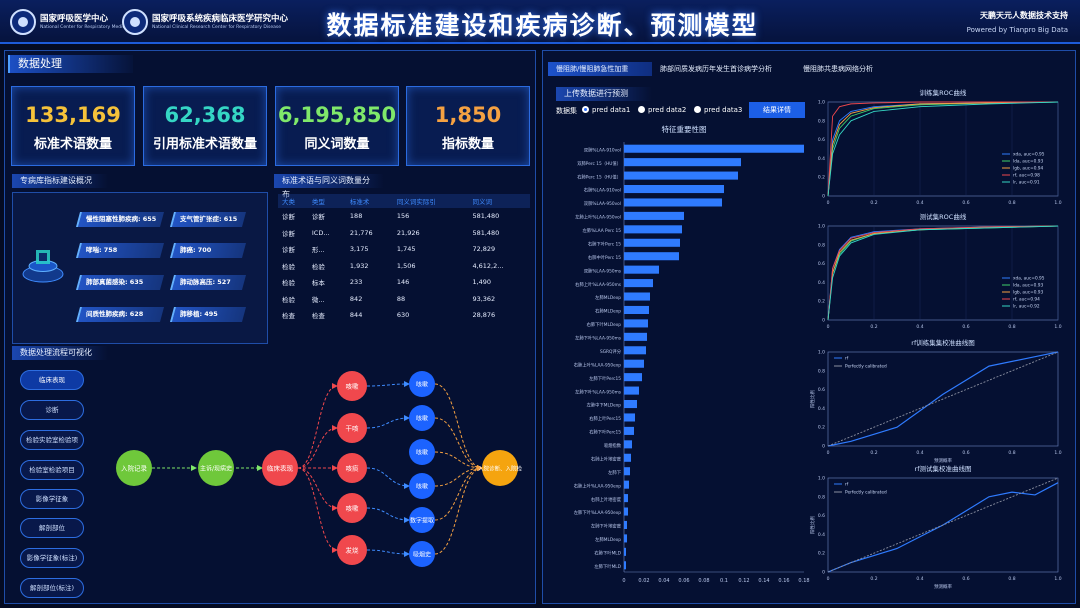  What do you see at coordinates (208, 314) in the screenshot?
I see `param-transplant: 肺移植: 495` at bounding box center [208, 314].